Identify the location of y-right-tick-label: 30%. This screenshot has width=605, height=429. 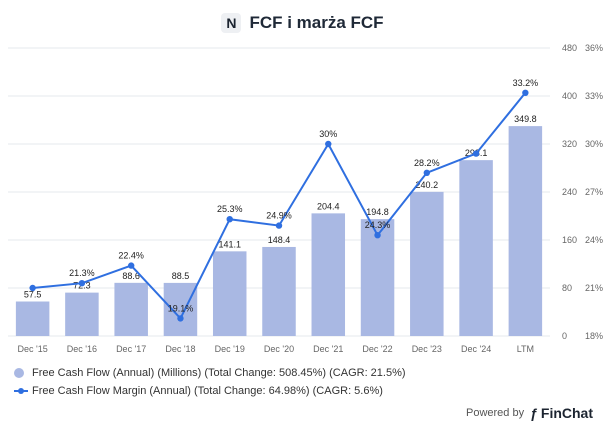
(594, 144).